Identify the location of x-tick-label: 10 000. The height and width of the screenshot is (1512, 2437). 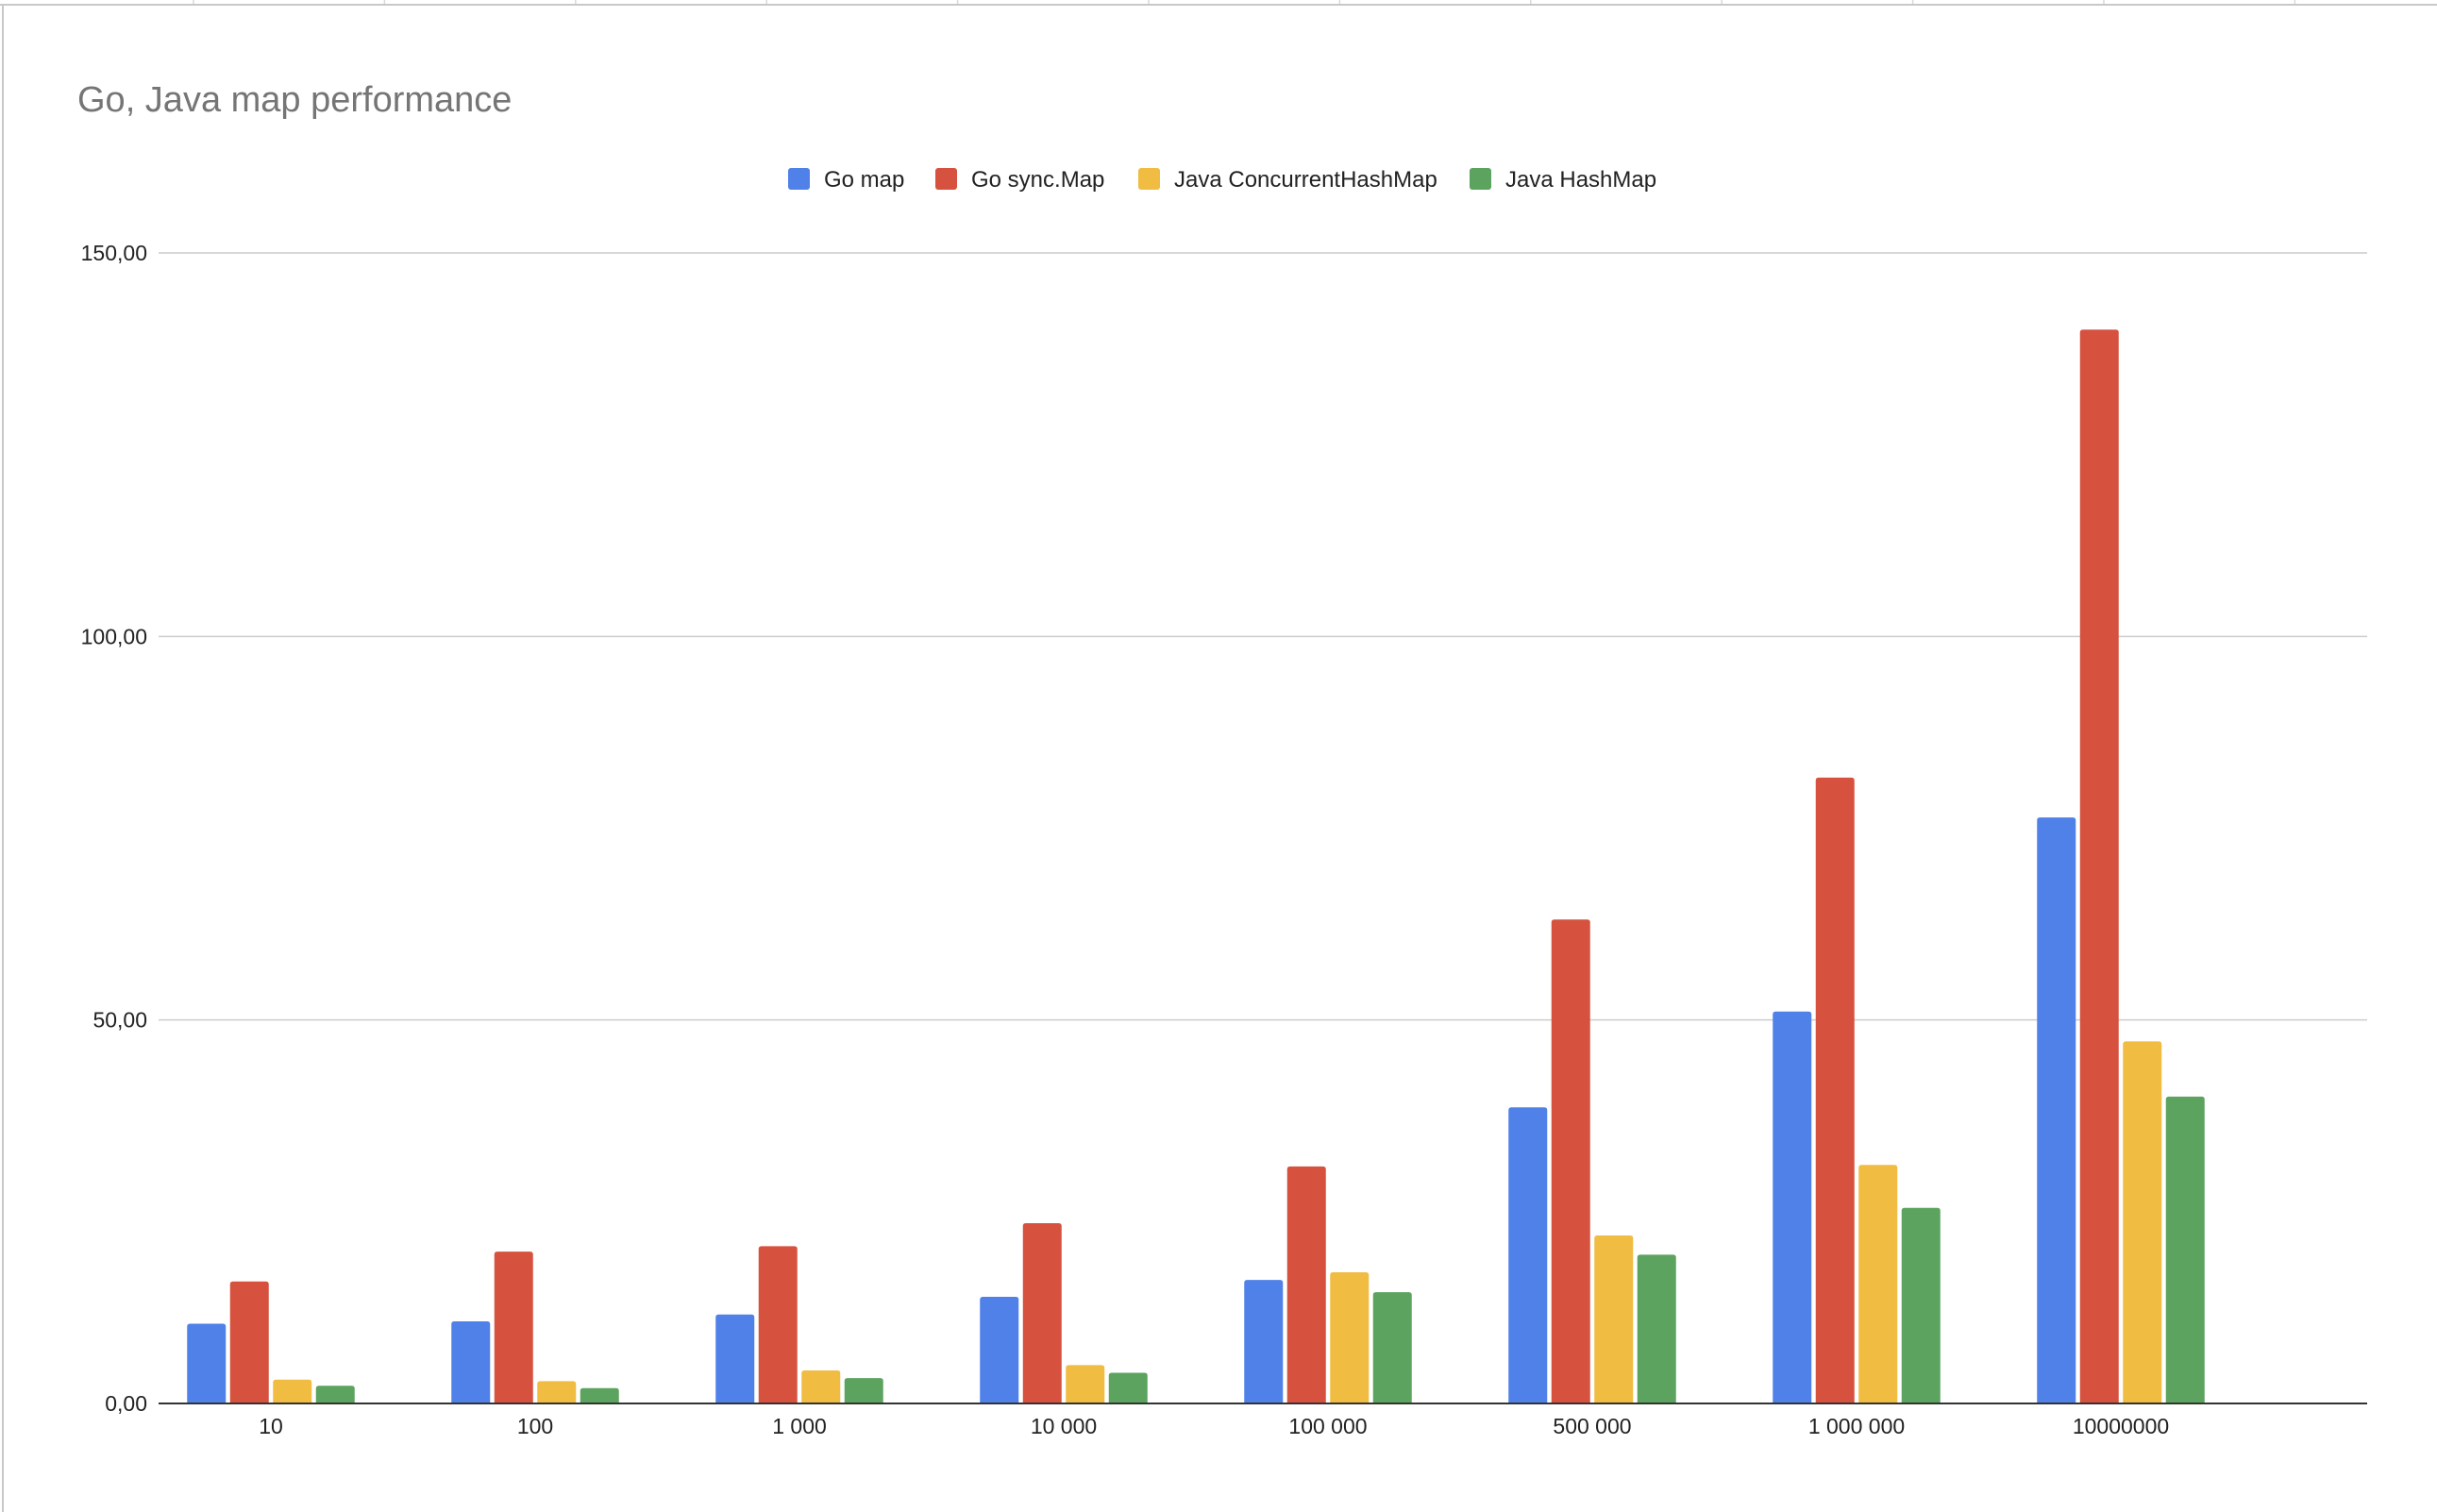
(1064, 1426).